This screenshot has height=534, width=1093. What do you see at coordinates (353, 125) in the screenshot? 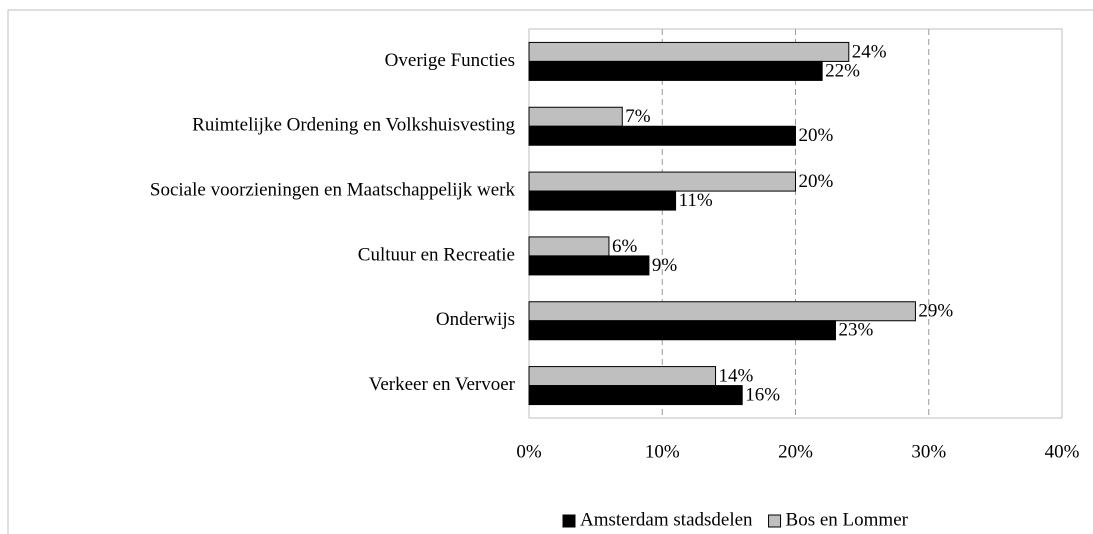
I see `y-tick-label: Ruimtelijke Ordening en Volkshuisvesting` at bounding box center [353, 125].